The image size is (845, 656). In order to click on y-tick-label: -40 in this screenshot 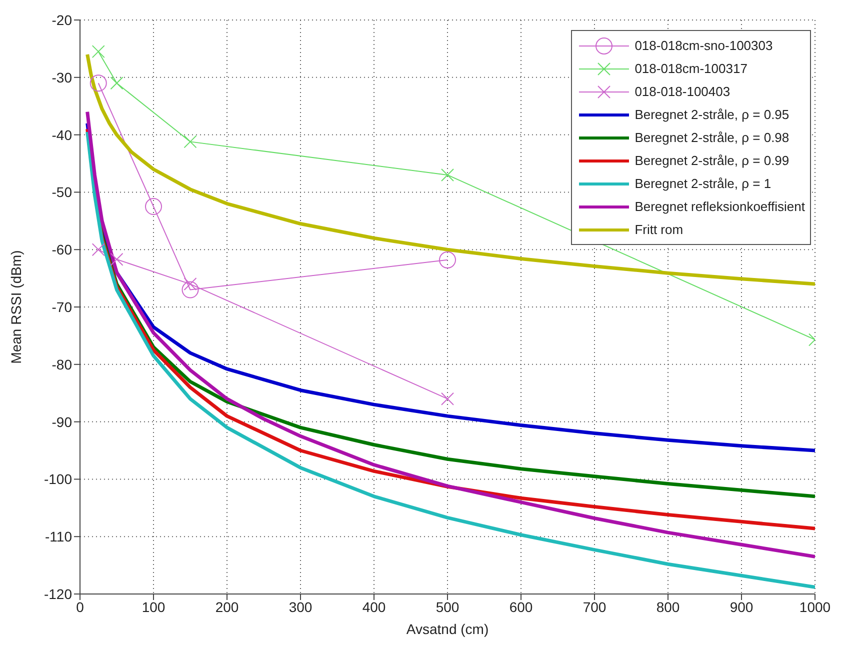, I will do `click(62, 134)`.